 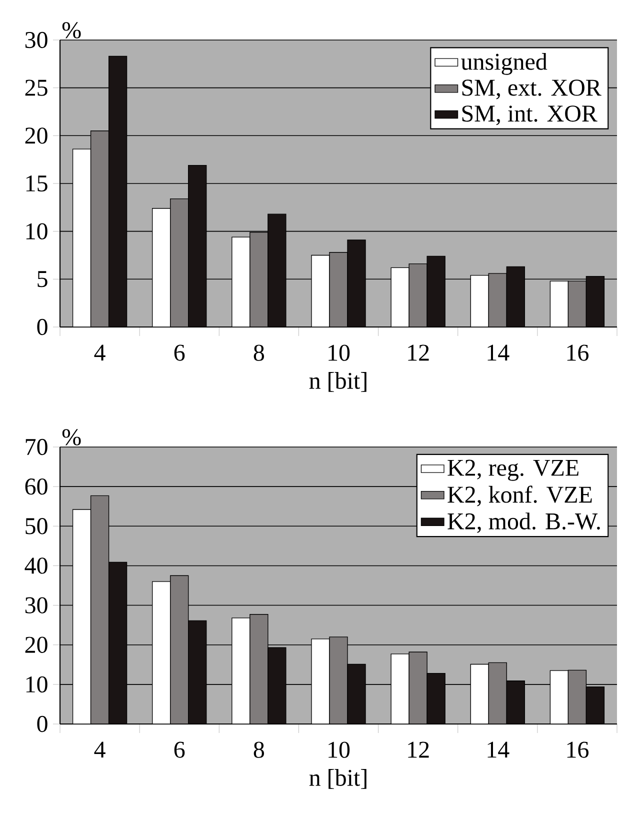 What do you see at coordinates (530, 116) in the screenshot?
I see `legend-label: SM, int. XOR` at bounding box center [530, 116].